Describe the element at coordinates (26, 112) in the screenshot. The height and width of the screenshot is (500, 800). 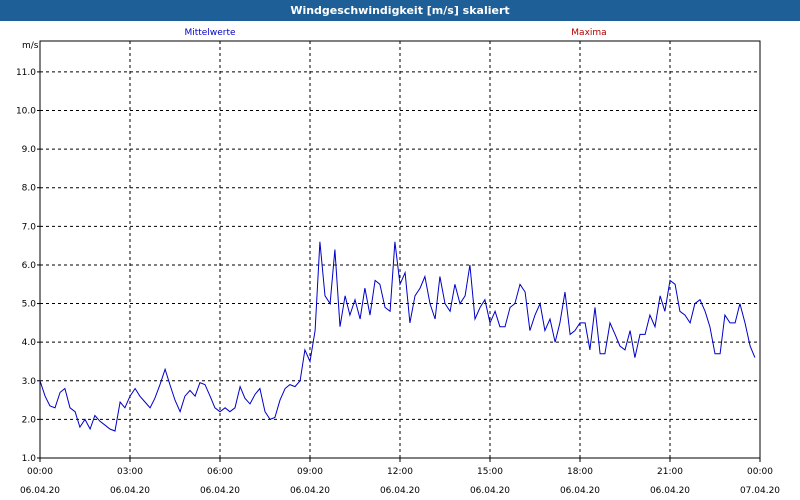
I see `y-tick-label: 10.0` at that location.